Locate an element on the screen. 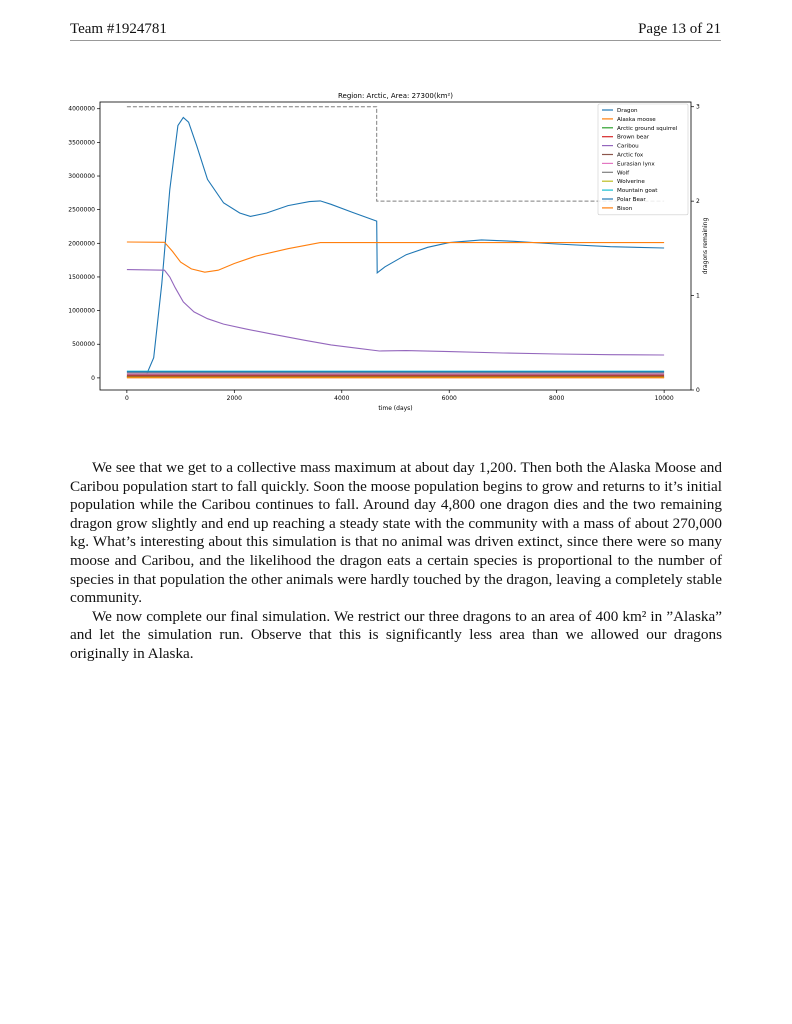 The width and height of the screenshot is (792, 1024). y-tick-label: 2500000 is located at coordinates (81, 210).